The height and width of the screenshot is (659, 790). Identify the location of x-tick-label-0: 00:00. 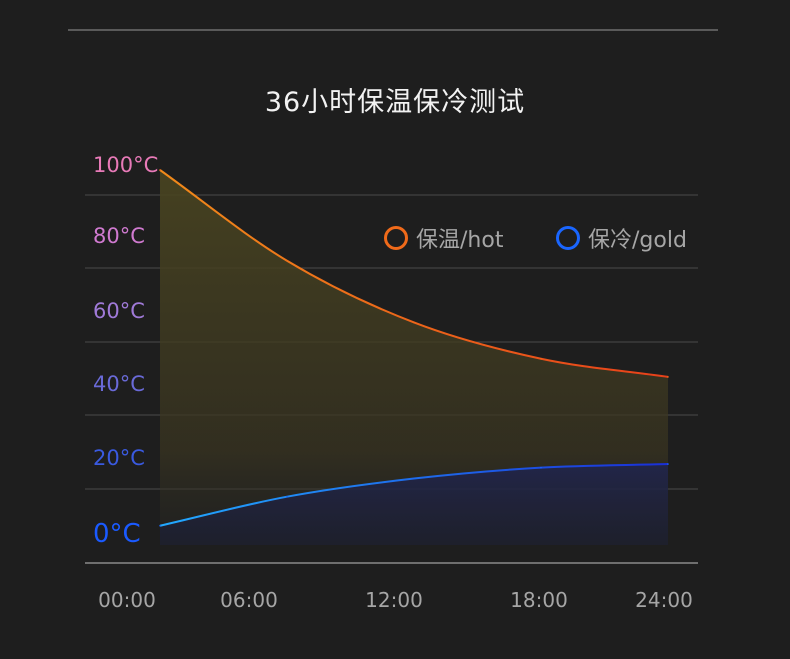
(127, 600).